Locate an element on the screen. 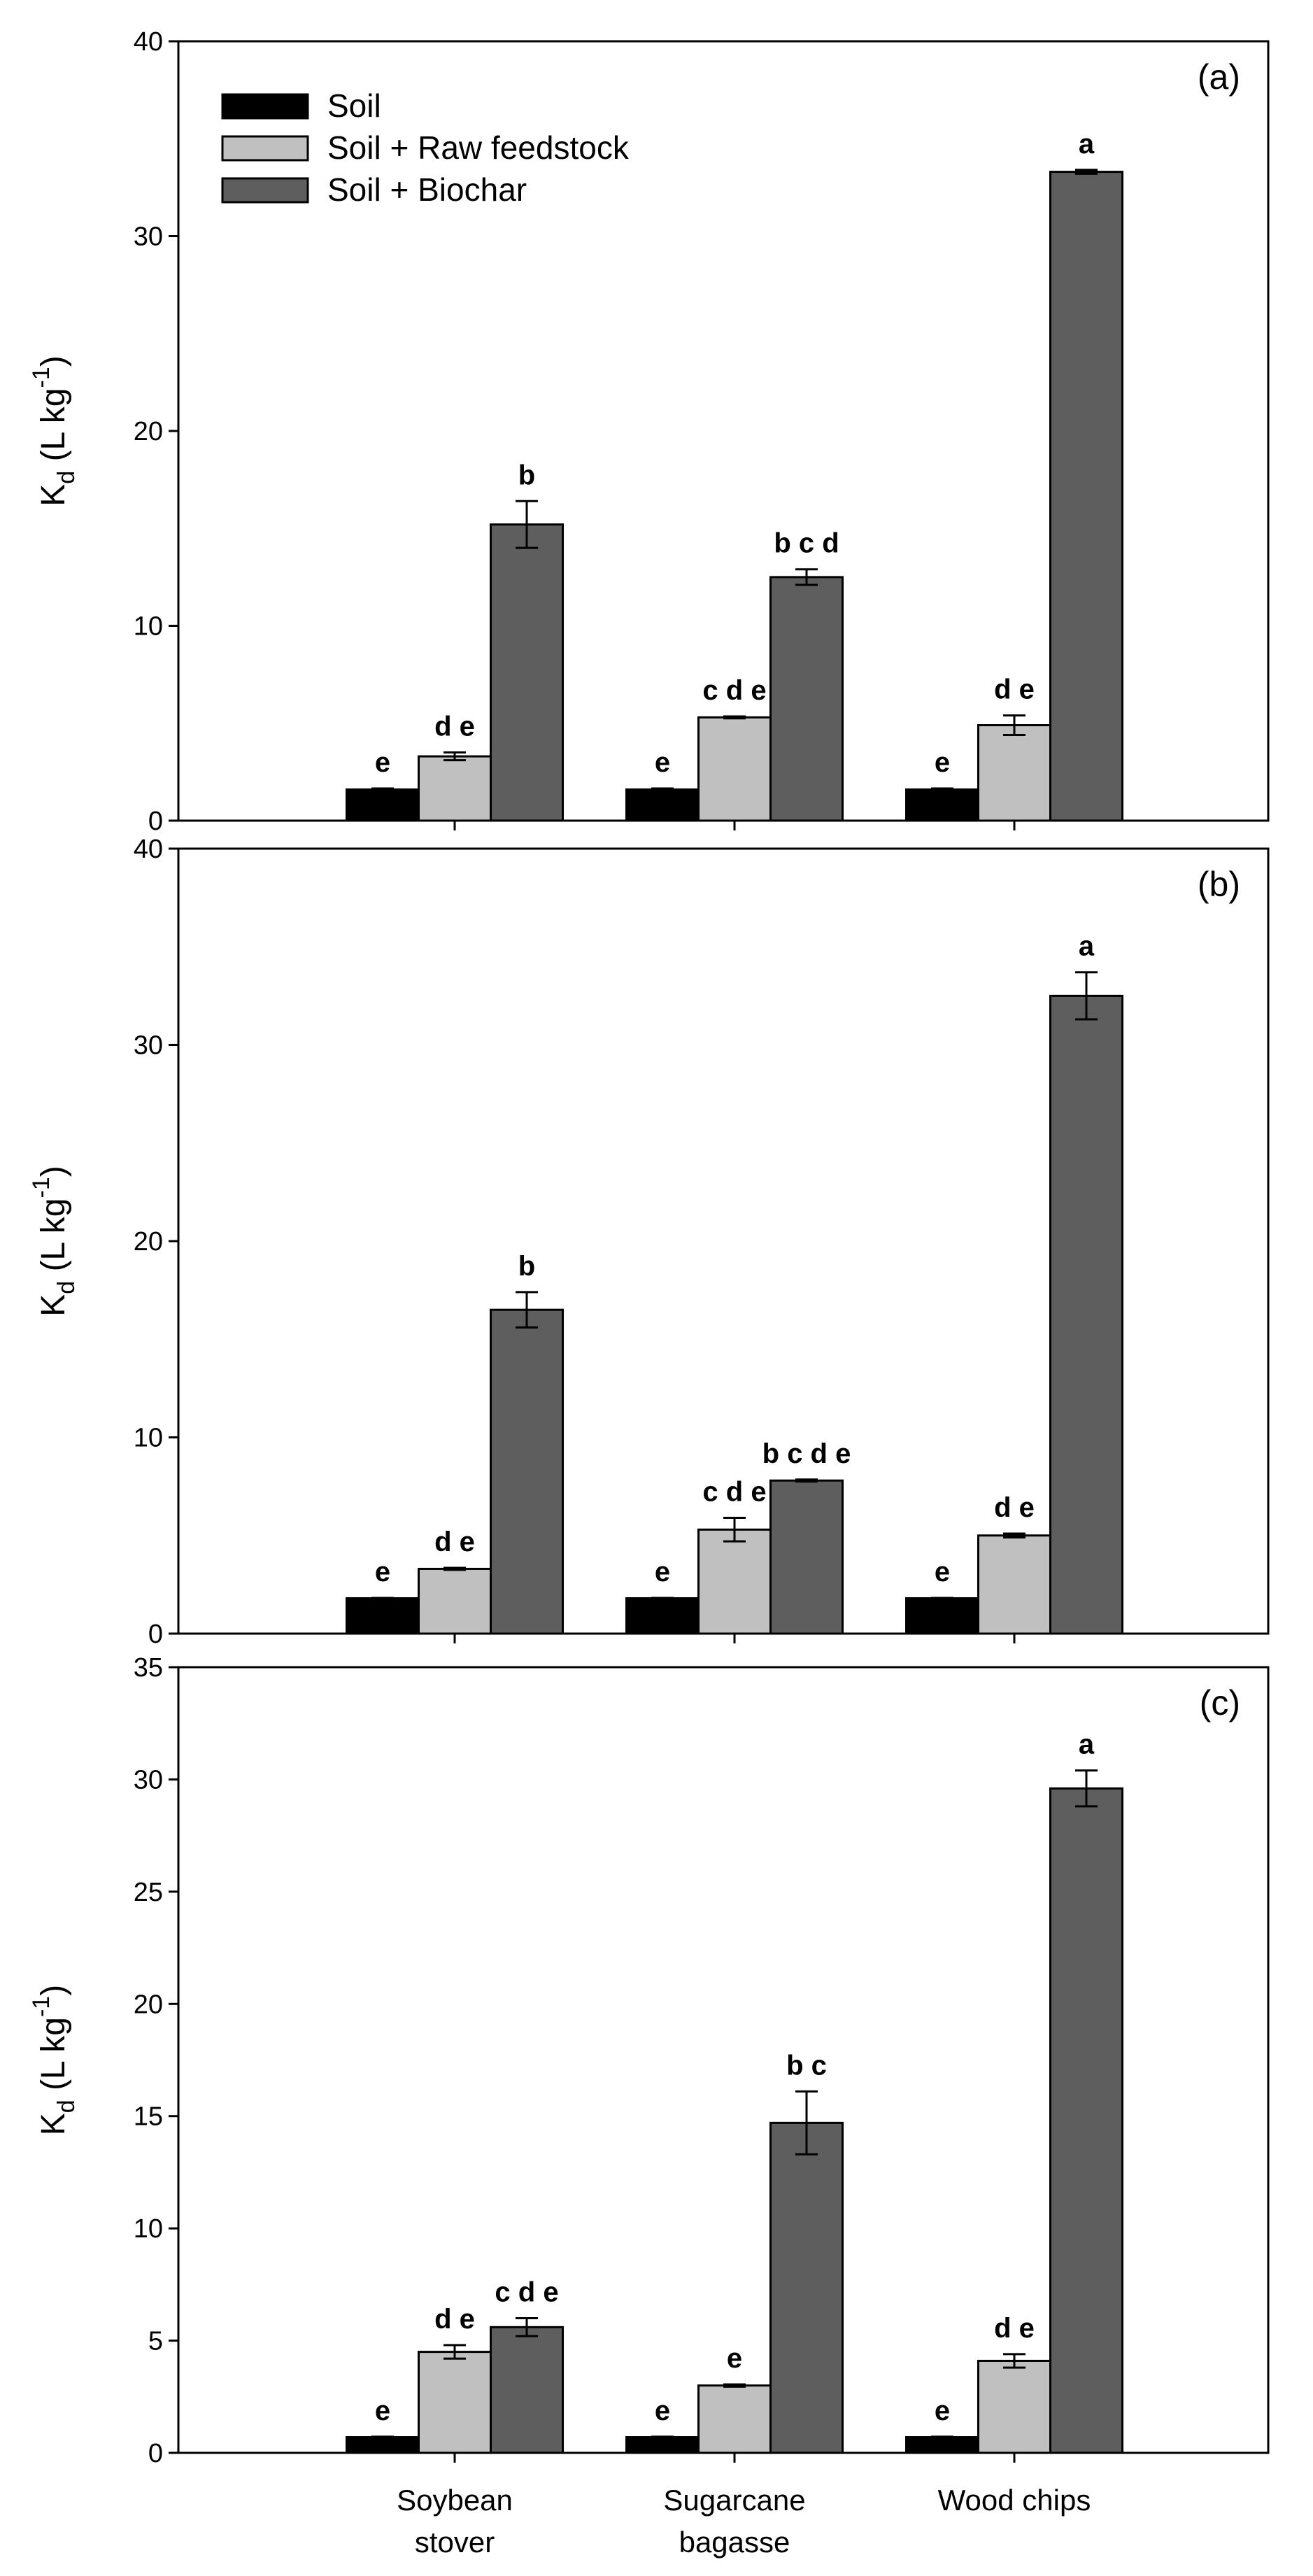  legend-label: Soil + Raw feedstock is located at coordinates (478, 147).